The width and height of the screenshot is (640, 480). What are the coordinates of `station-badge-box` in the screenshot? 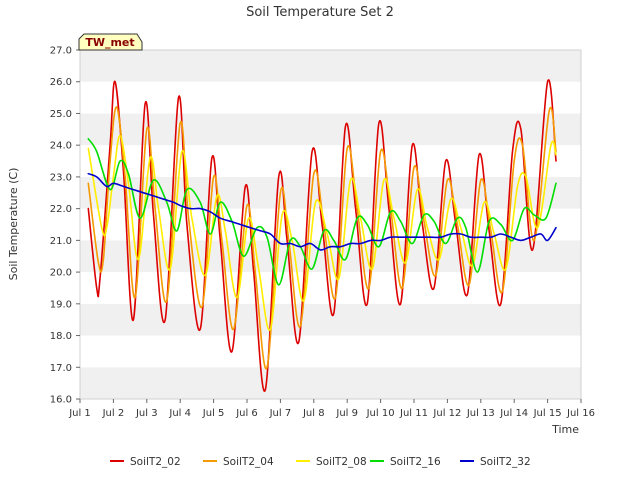 It's located at (110, 42).